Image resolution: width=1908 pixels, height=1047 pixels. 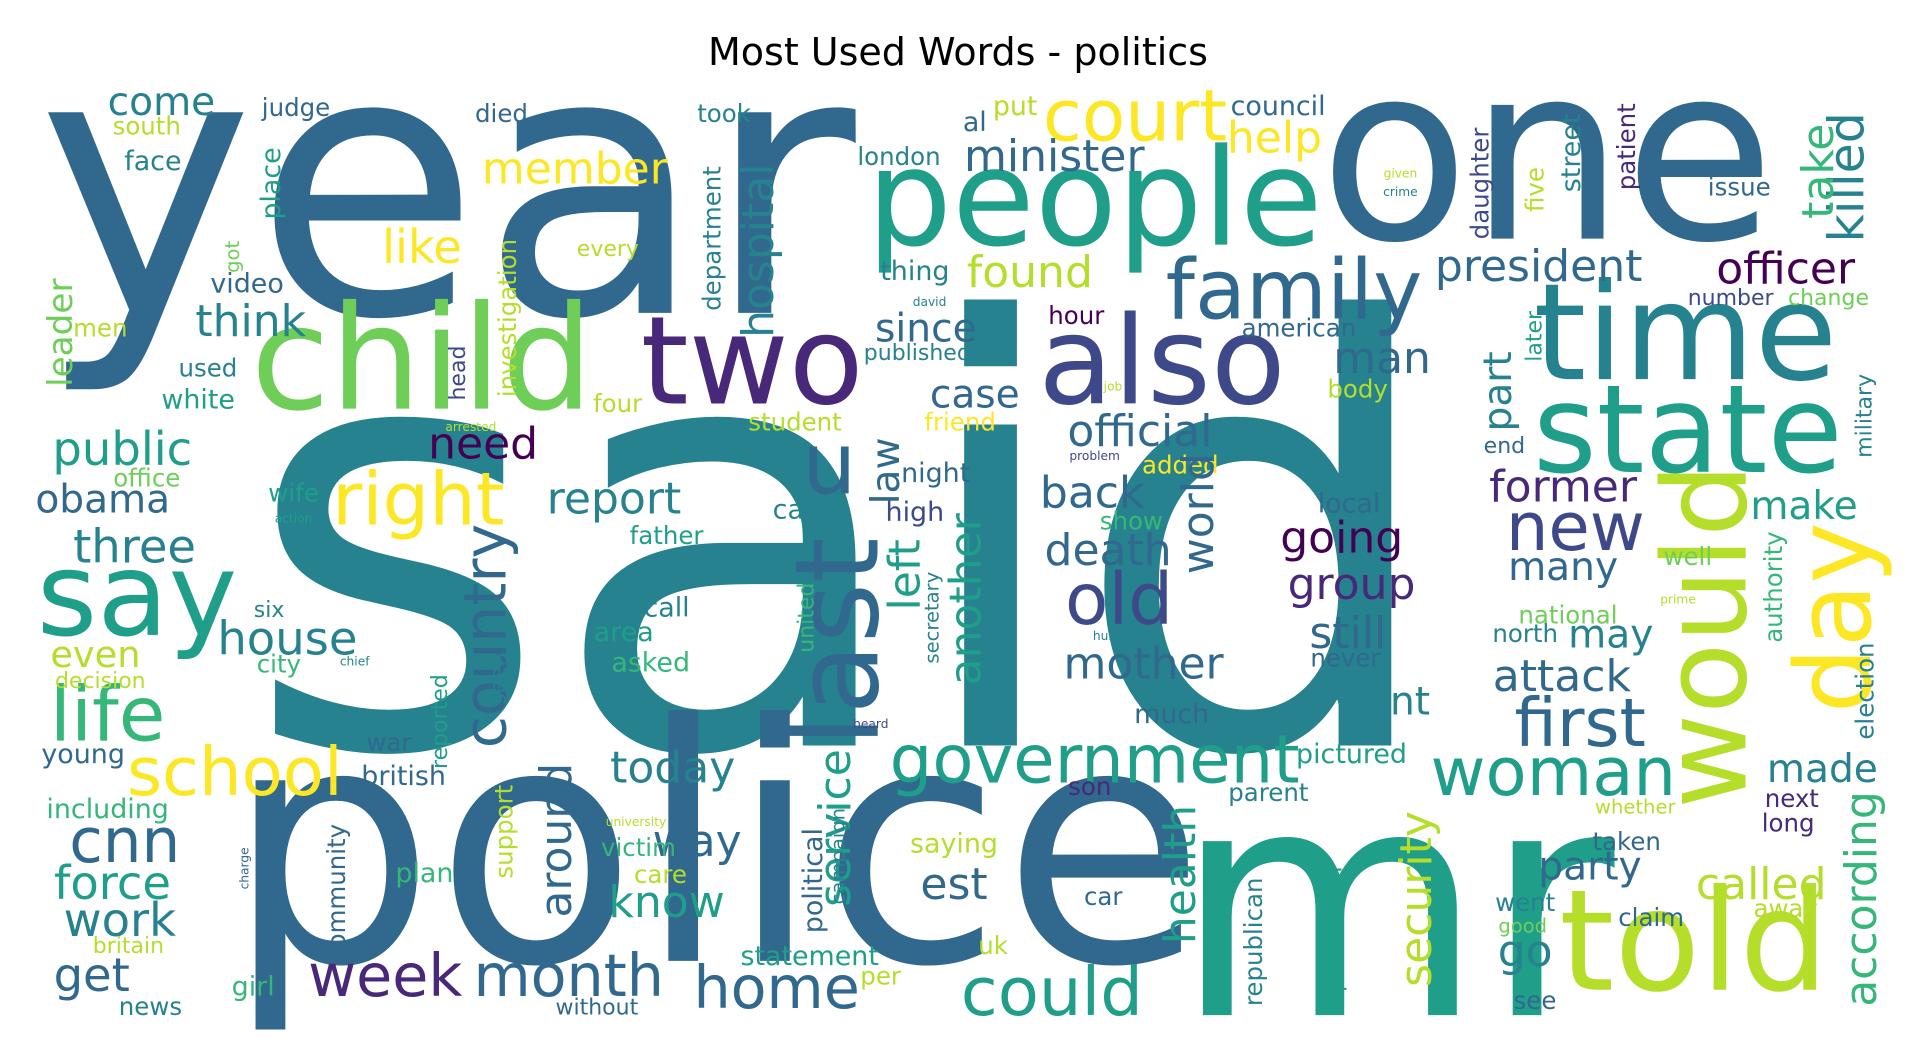 I want to click on word: mr, so click(x=1396, y=883).